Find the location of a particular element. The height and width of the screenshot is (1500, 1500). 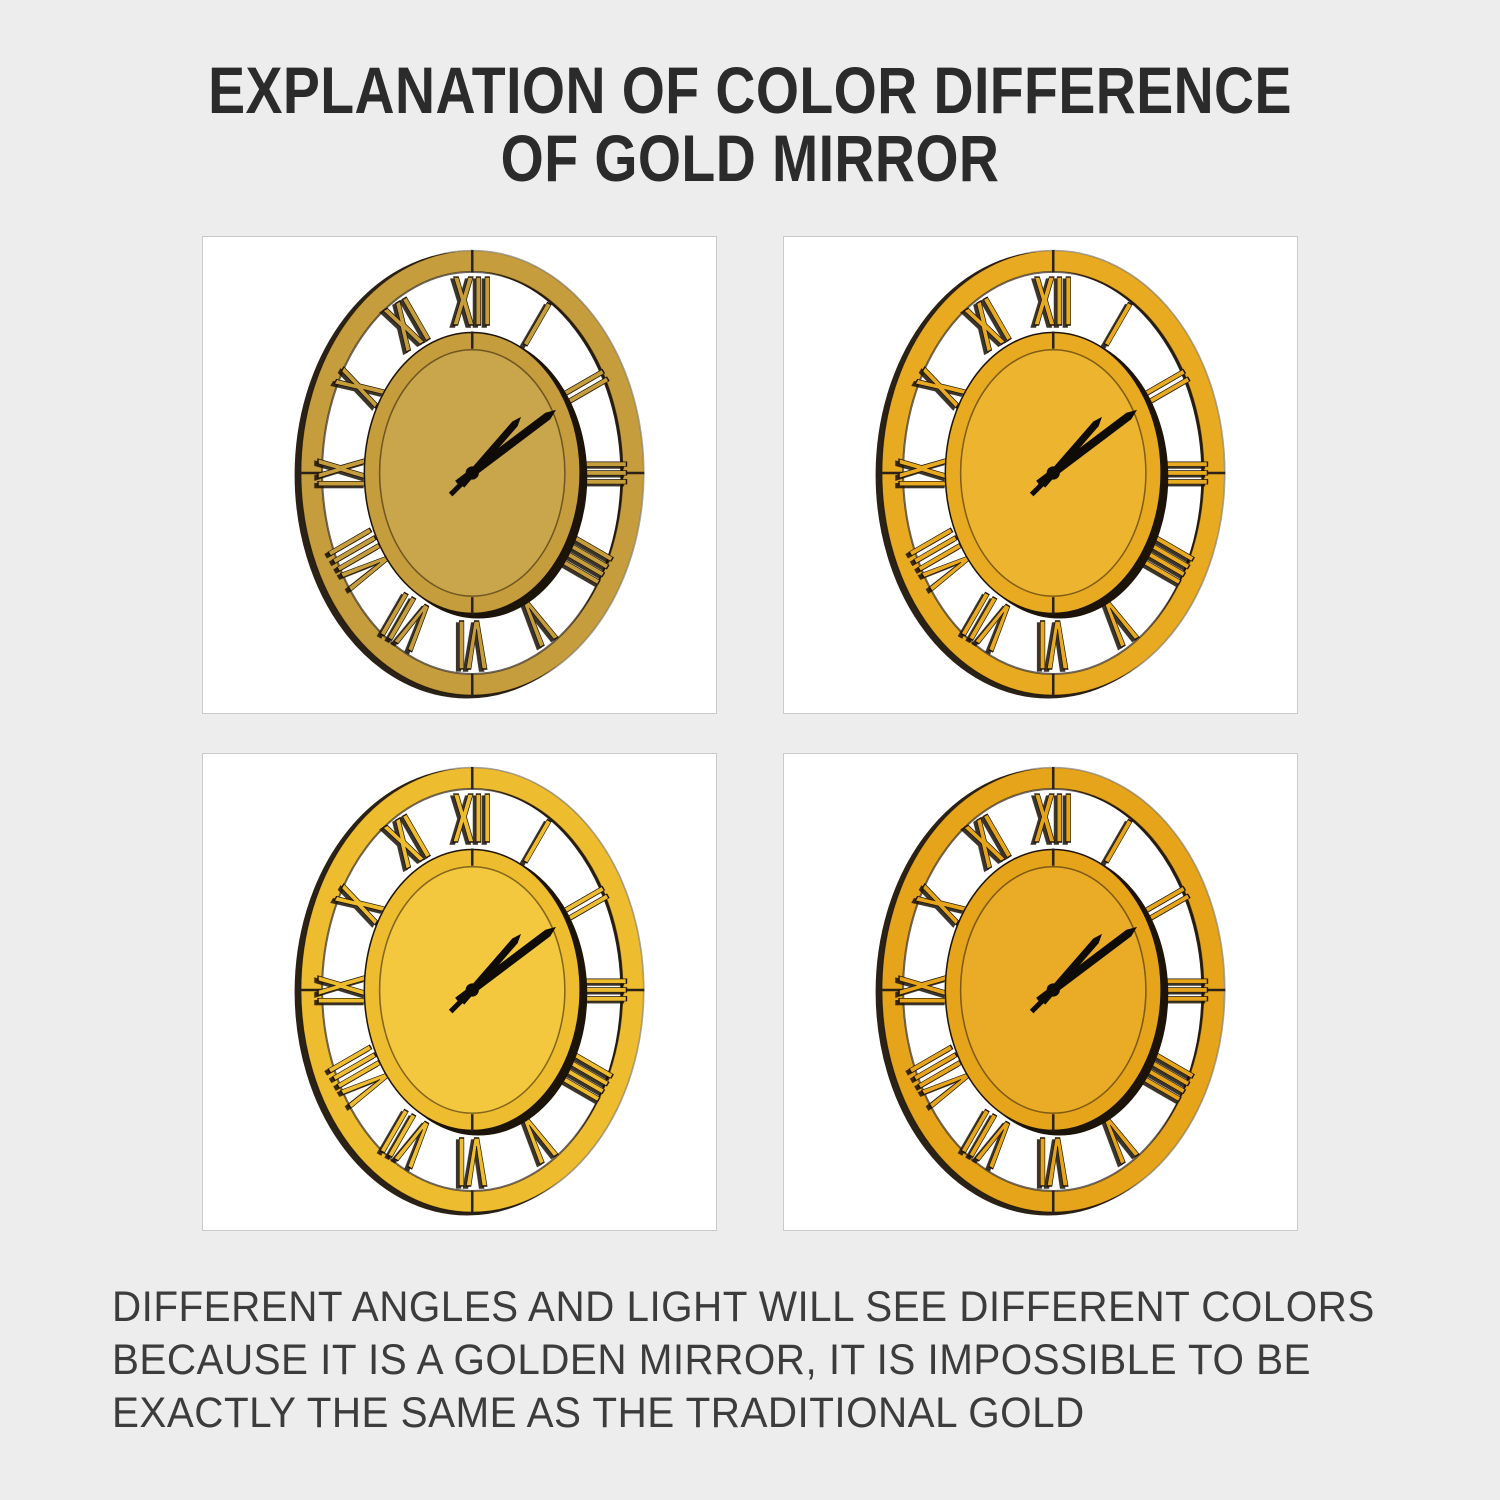

title-line-1: EXPLANATION OF COLOR DIFFERENCE is located at coordinates (750, 90).